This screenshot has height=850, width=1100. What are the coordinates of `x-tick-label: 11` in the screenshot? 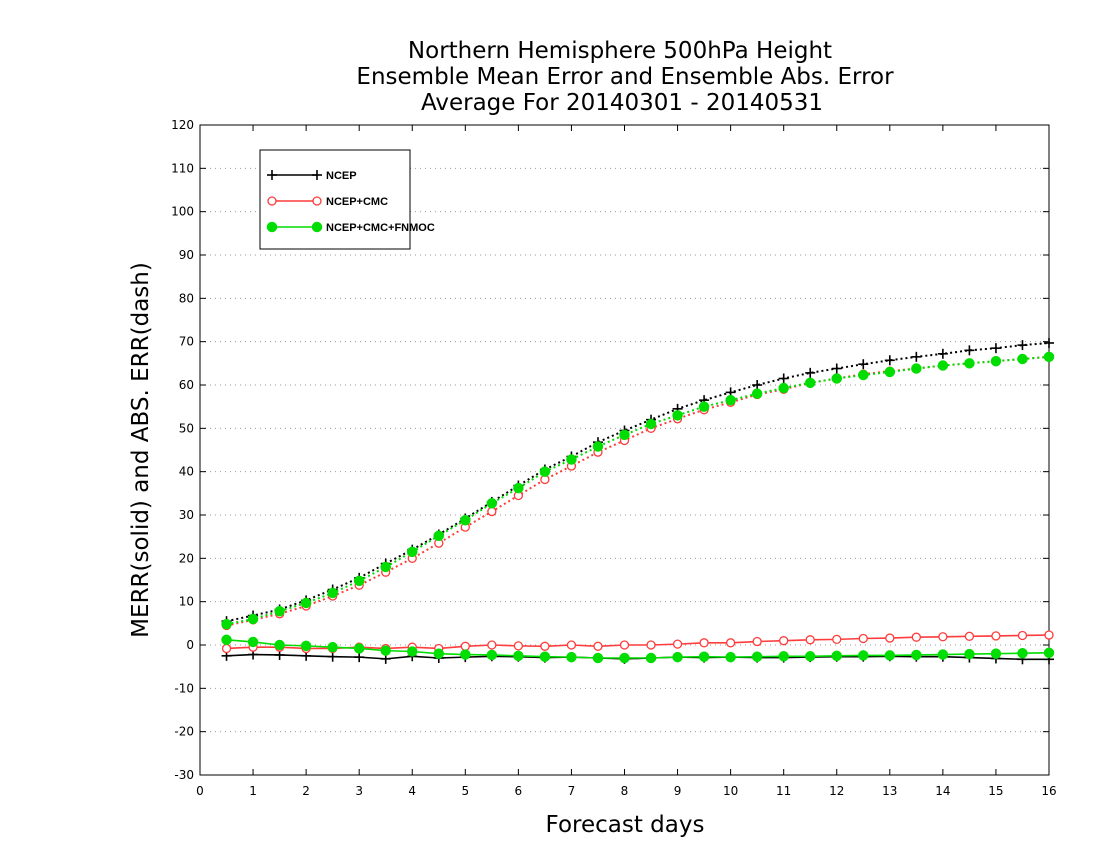 It's located at (783, 791).